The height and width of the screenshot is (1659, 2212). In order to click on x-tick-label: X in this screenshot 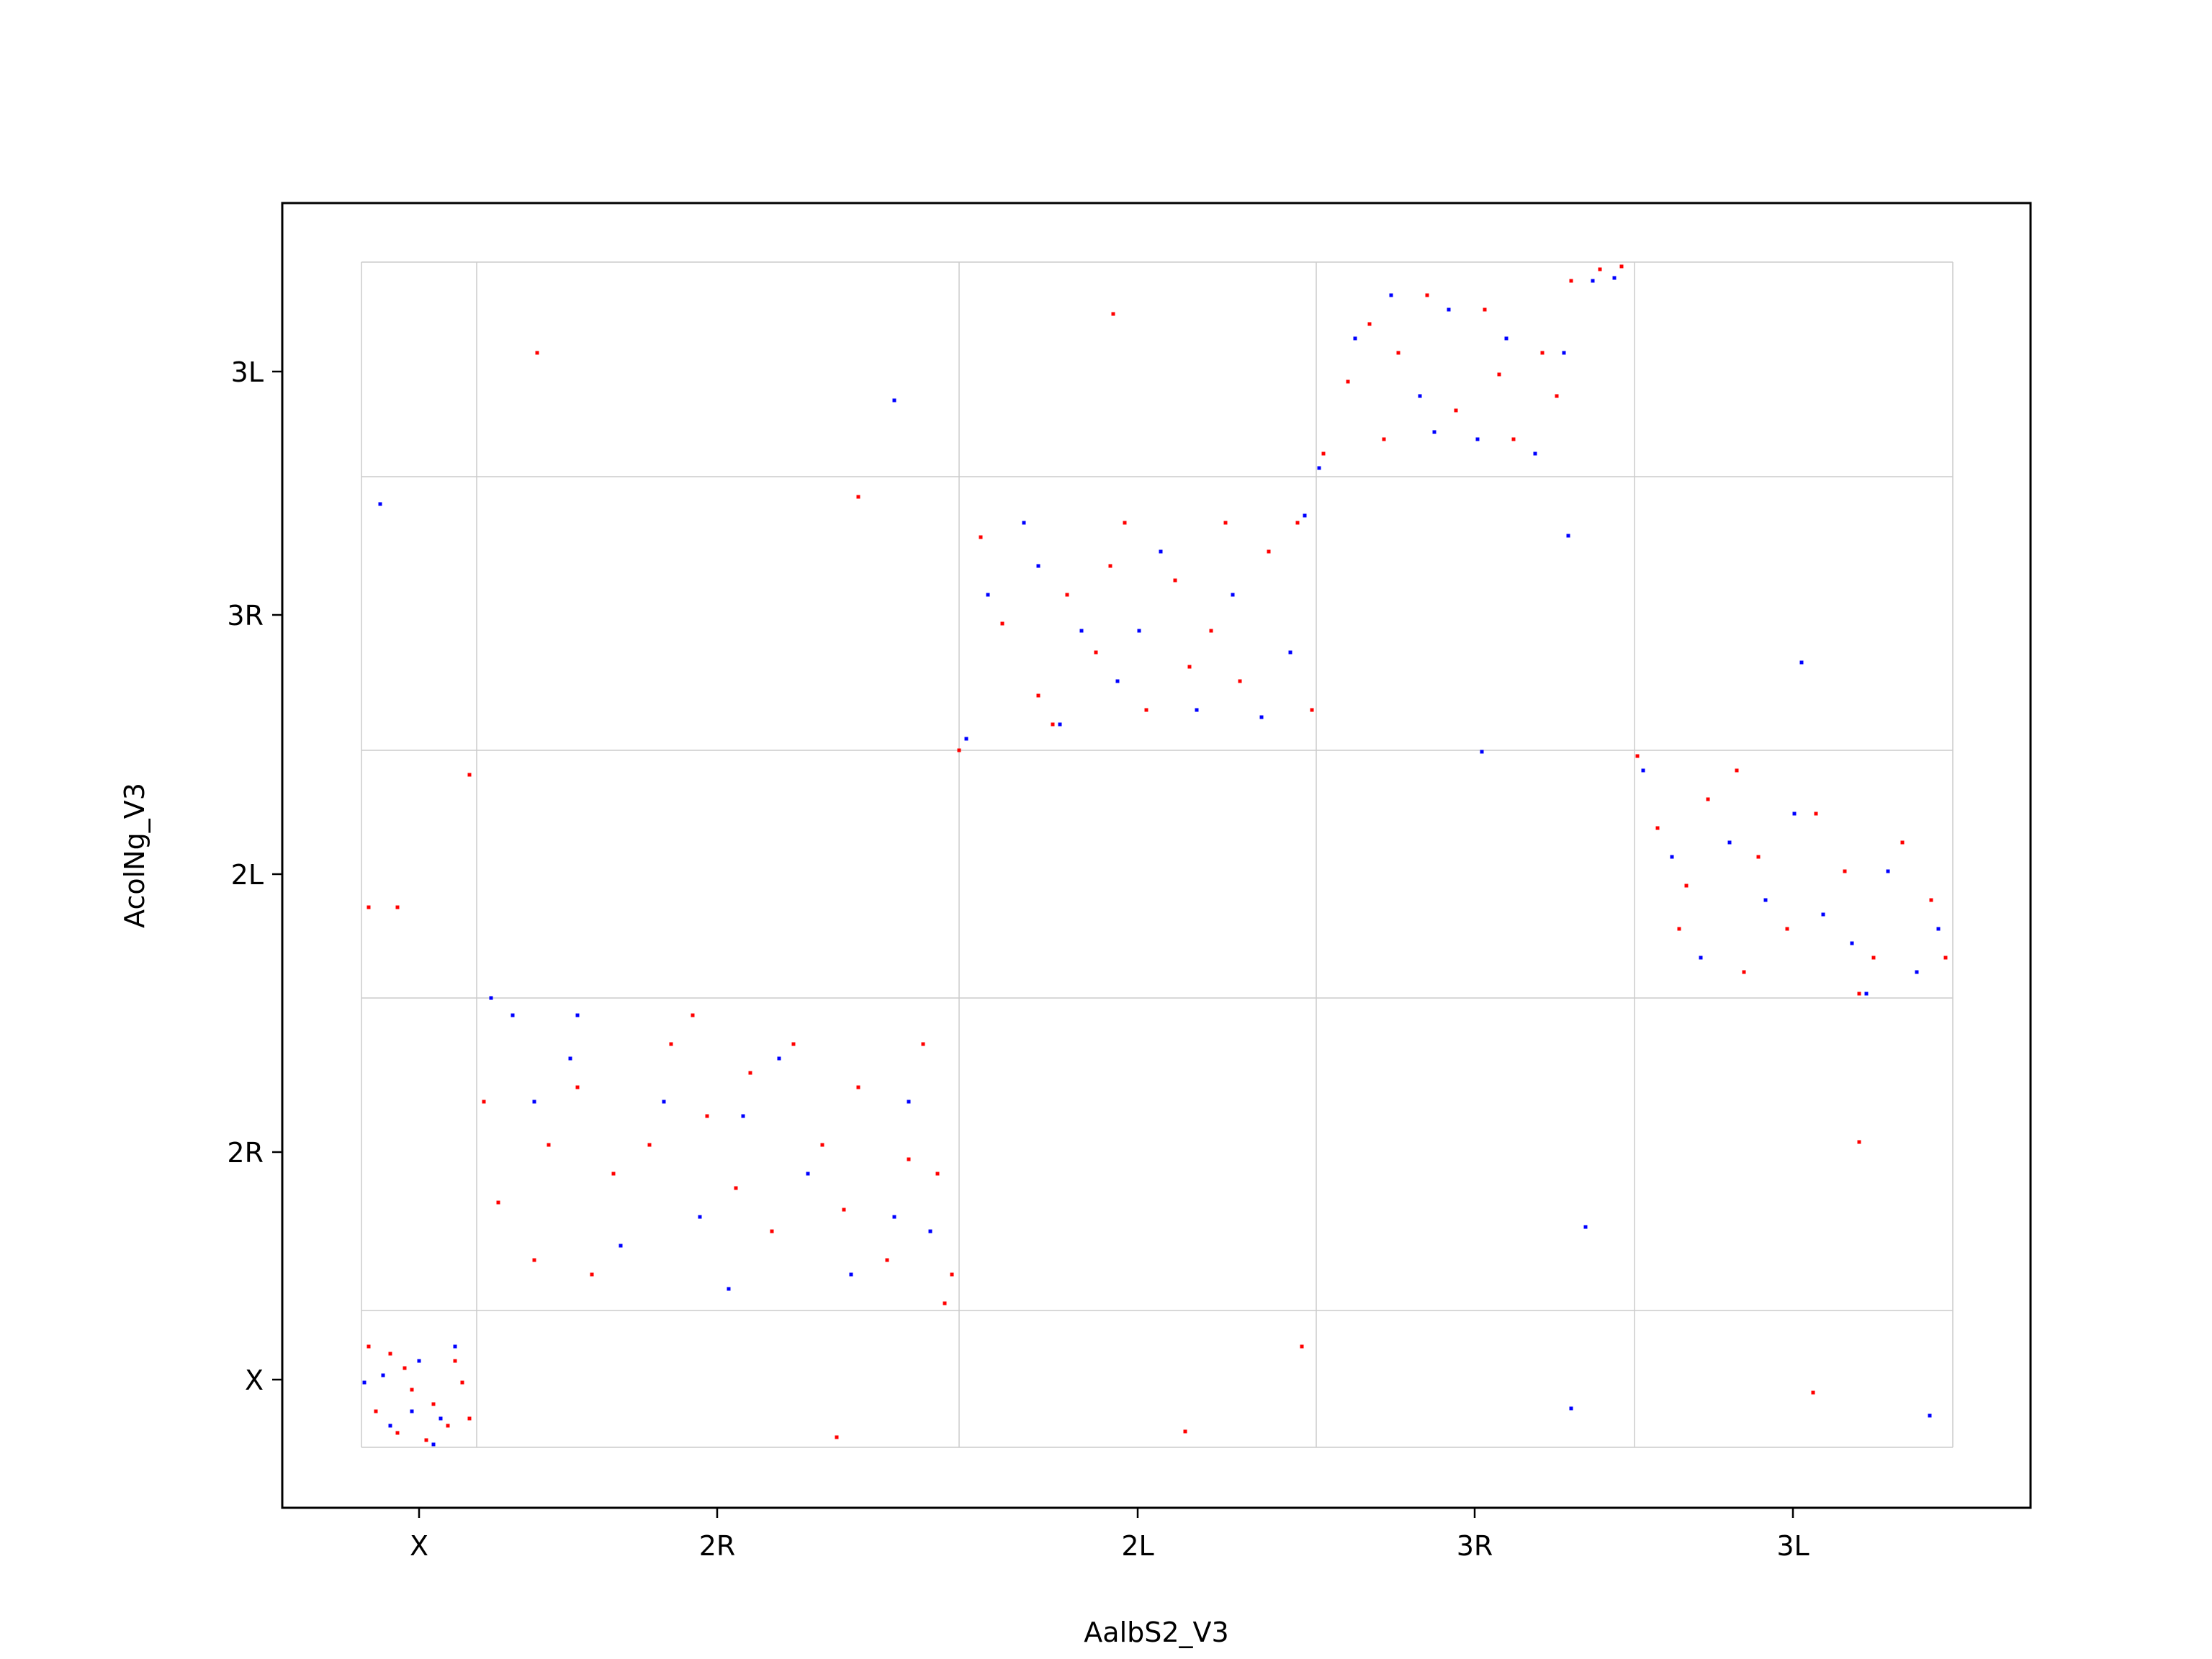, I will do `click(419, 1546)`.